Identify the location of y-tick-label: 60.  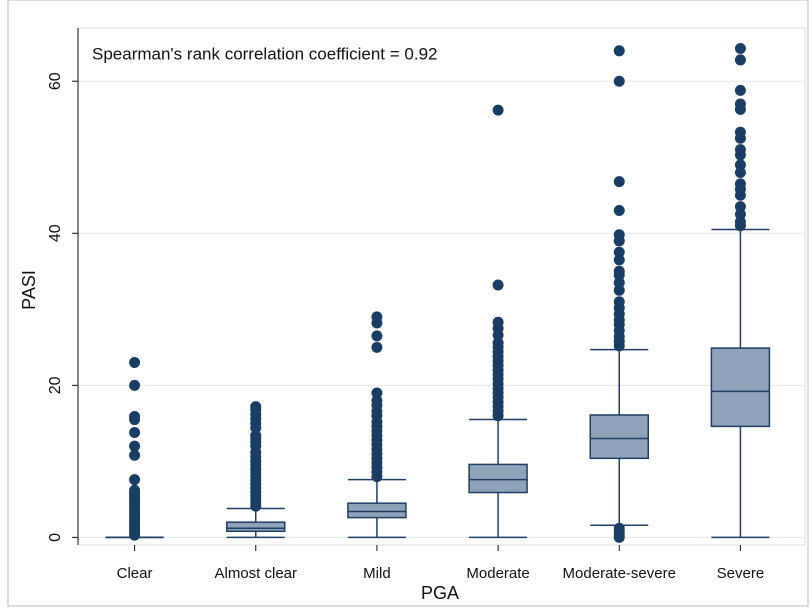
(55, 81).